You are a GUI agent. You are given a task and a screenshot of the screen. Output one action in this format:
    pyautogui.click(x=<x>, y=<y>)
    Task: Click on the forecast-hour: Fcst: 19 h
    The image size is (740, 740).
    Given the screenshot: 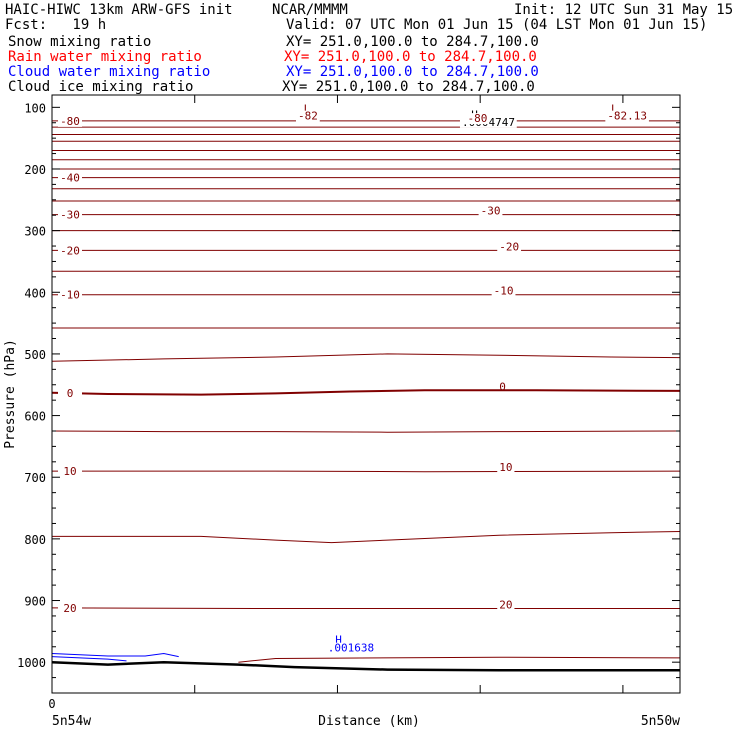 What is the action you would take?
    pyautogui.click(x=56, y=25)
    